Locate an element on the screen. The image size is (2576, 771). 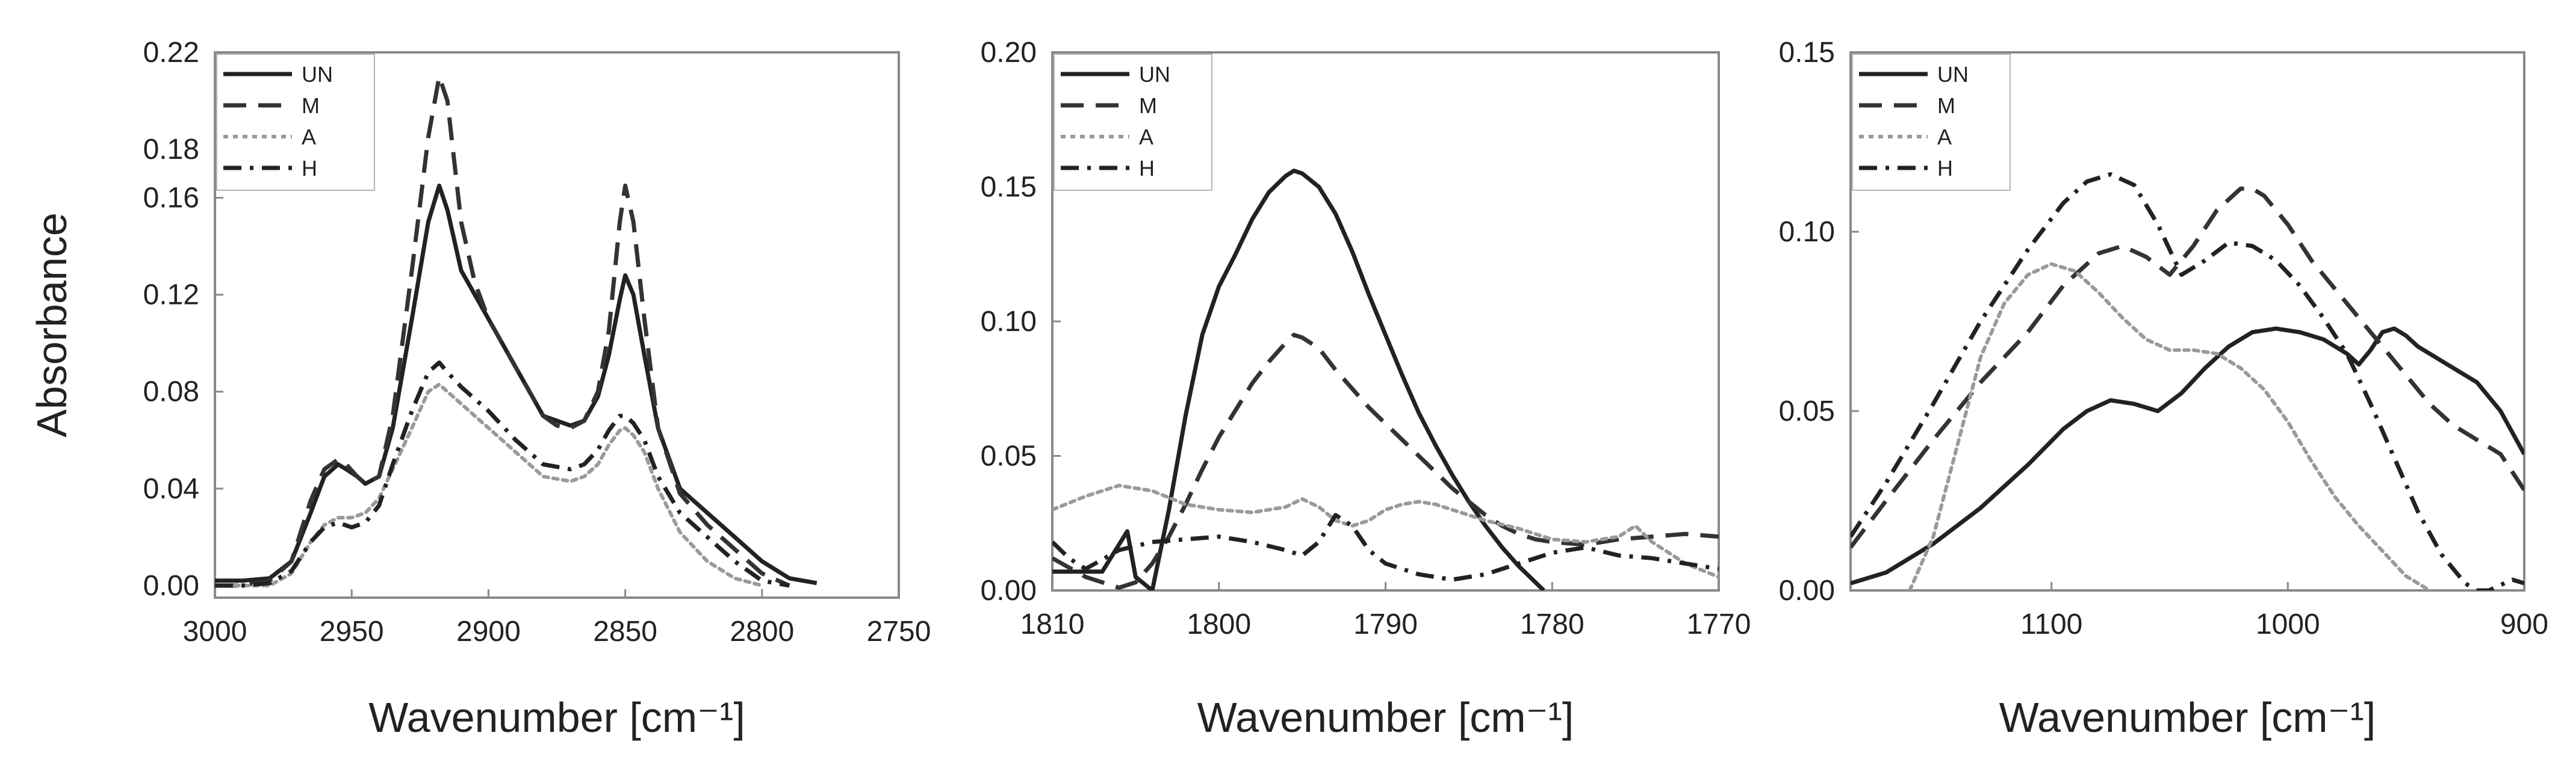
x-tick-label: 1810 is located at coordinates (1052, 624).